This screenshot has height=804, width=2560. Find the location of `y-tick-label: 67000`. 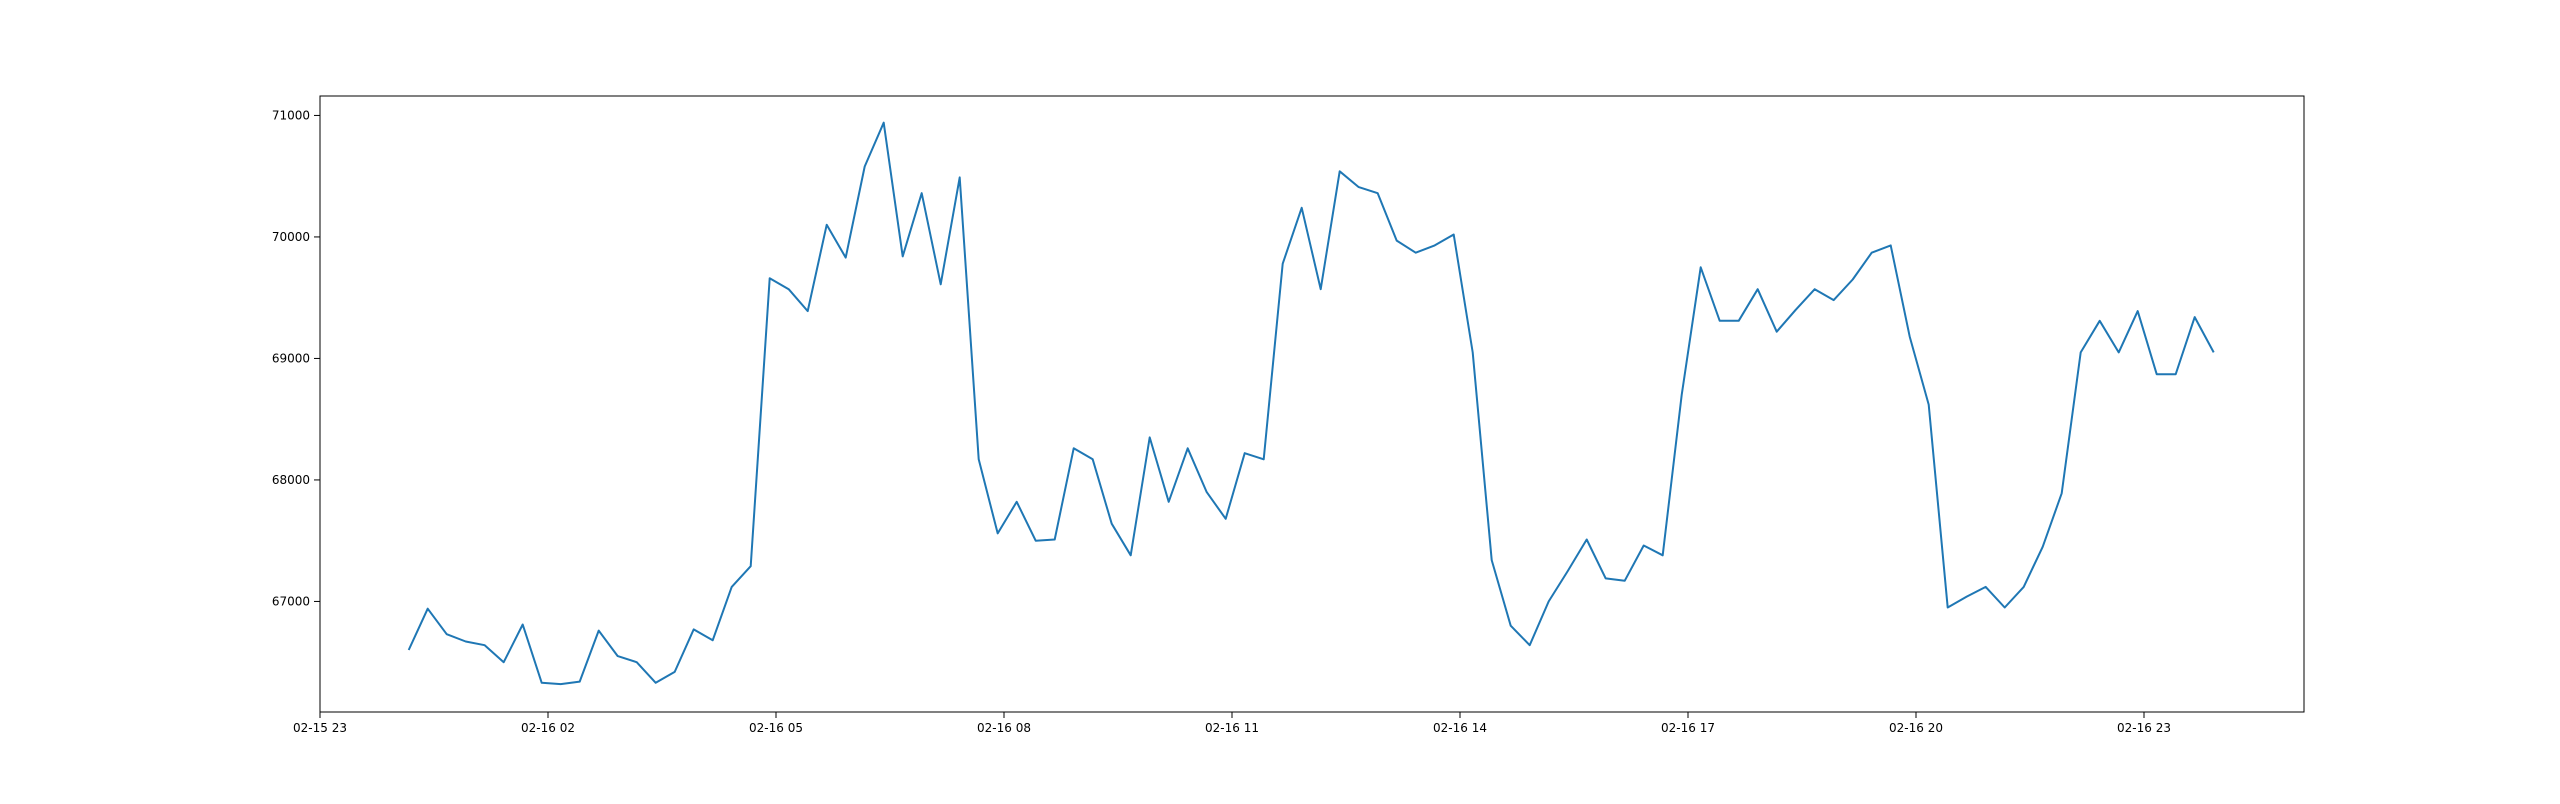

y-tick-label: 67000 is located at coordinates (291, 601).